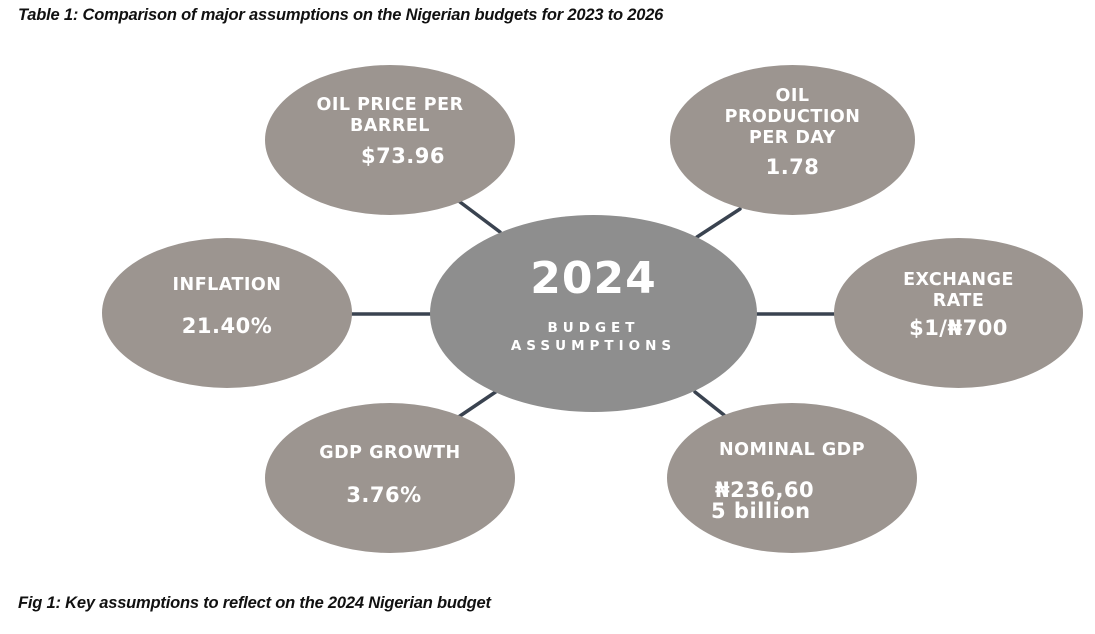 This screenshot has width=1095, height=634. Describe the element at coordinates (593, 313) in the screenshot. I see `center-node-2024-budget: 2024 BUDGET ASSUMPTIONS` at that location.